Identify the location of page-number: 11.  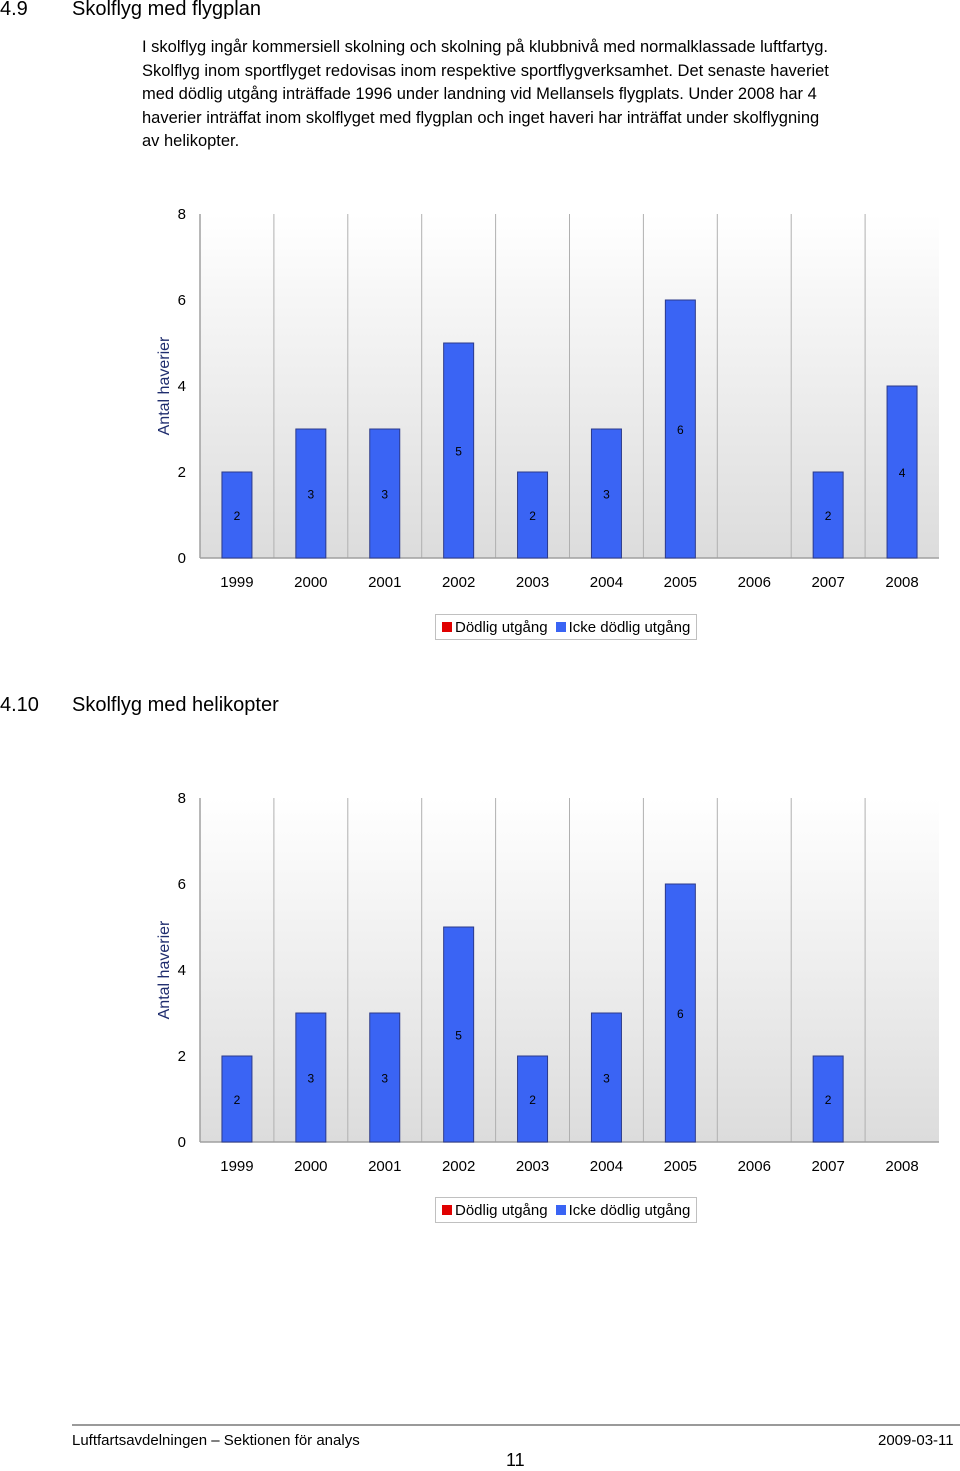
(515, 1460).